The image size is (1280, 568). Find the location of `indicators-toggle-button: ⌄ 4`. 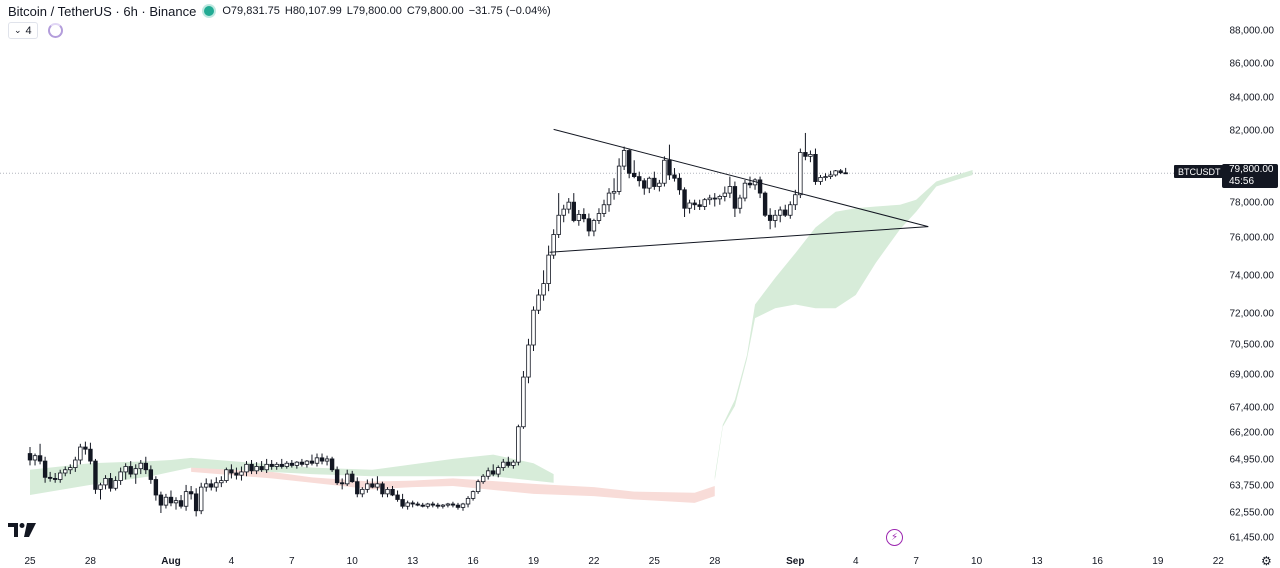

indicators-toggle-button: ⌄ 4 is located at coordinates (23, 30).